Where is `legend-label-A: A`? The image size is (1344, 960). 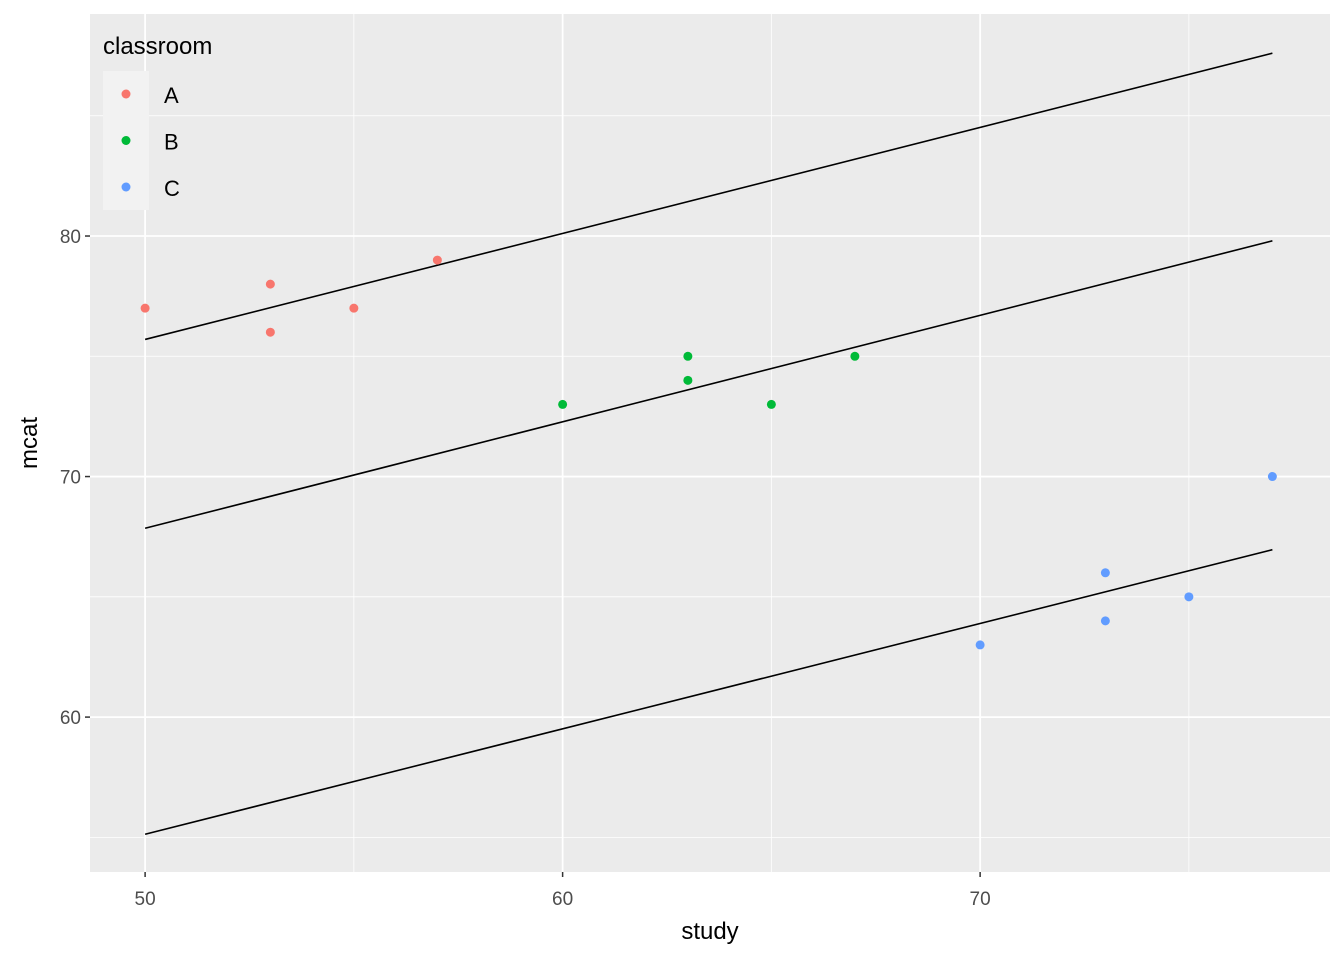 legend-label-A: A is located at coordinates (171, 95).